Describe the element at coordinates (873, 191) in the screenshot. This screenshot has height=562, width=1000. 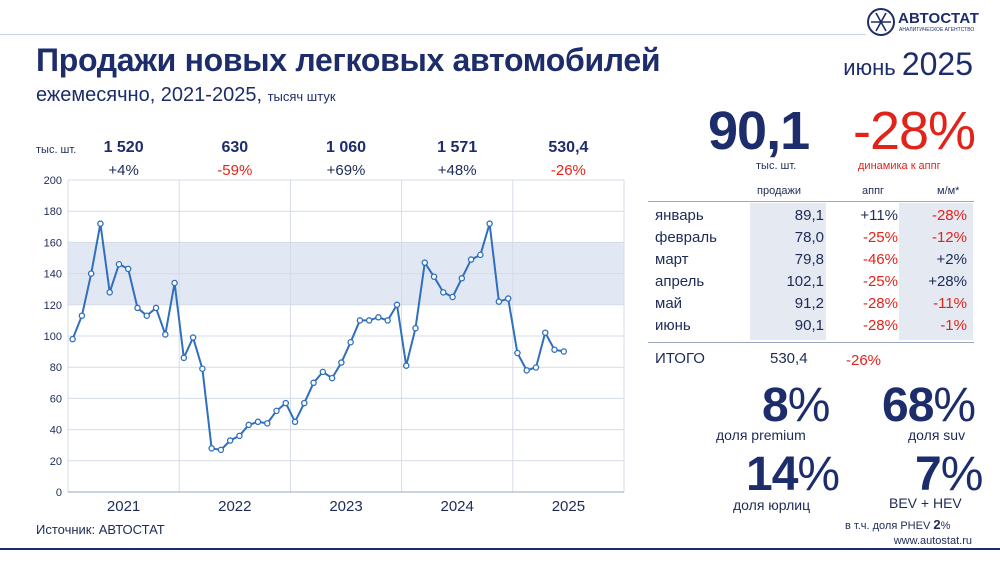
I see `col-header-yoy: аппг` at that location.